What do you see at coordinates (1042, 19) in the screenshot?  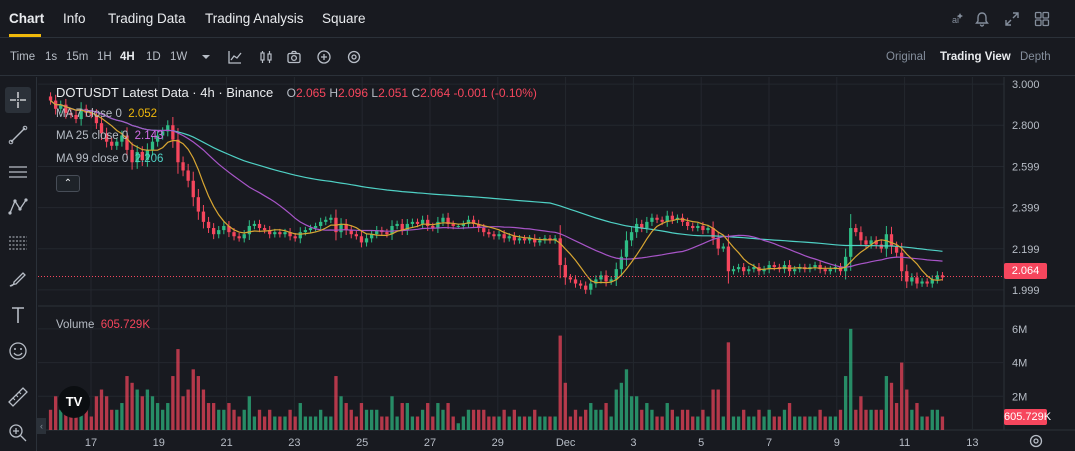 I see `grid-icon` at bounding box center [1042, 19].